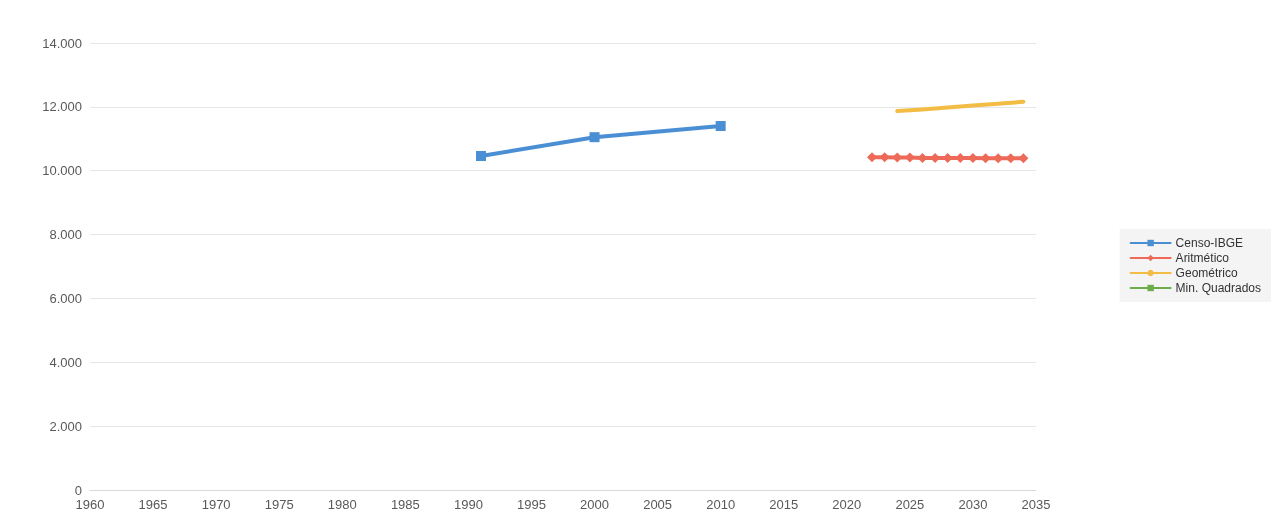 This screenshot has height=531, width=1281. Describe the element at coordinates (65, 298) in the screenshot. I see `y-tick-label: 6.000` at that location.